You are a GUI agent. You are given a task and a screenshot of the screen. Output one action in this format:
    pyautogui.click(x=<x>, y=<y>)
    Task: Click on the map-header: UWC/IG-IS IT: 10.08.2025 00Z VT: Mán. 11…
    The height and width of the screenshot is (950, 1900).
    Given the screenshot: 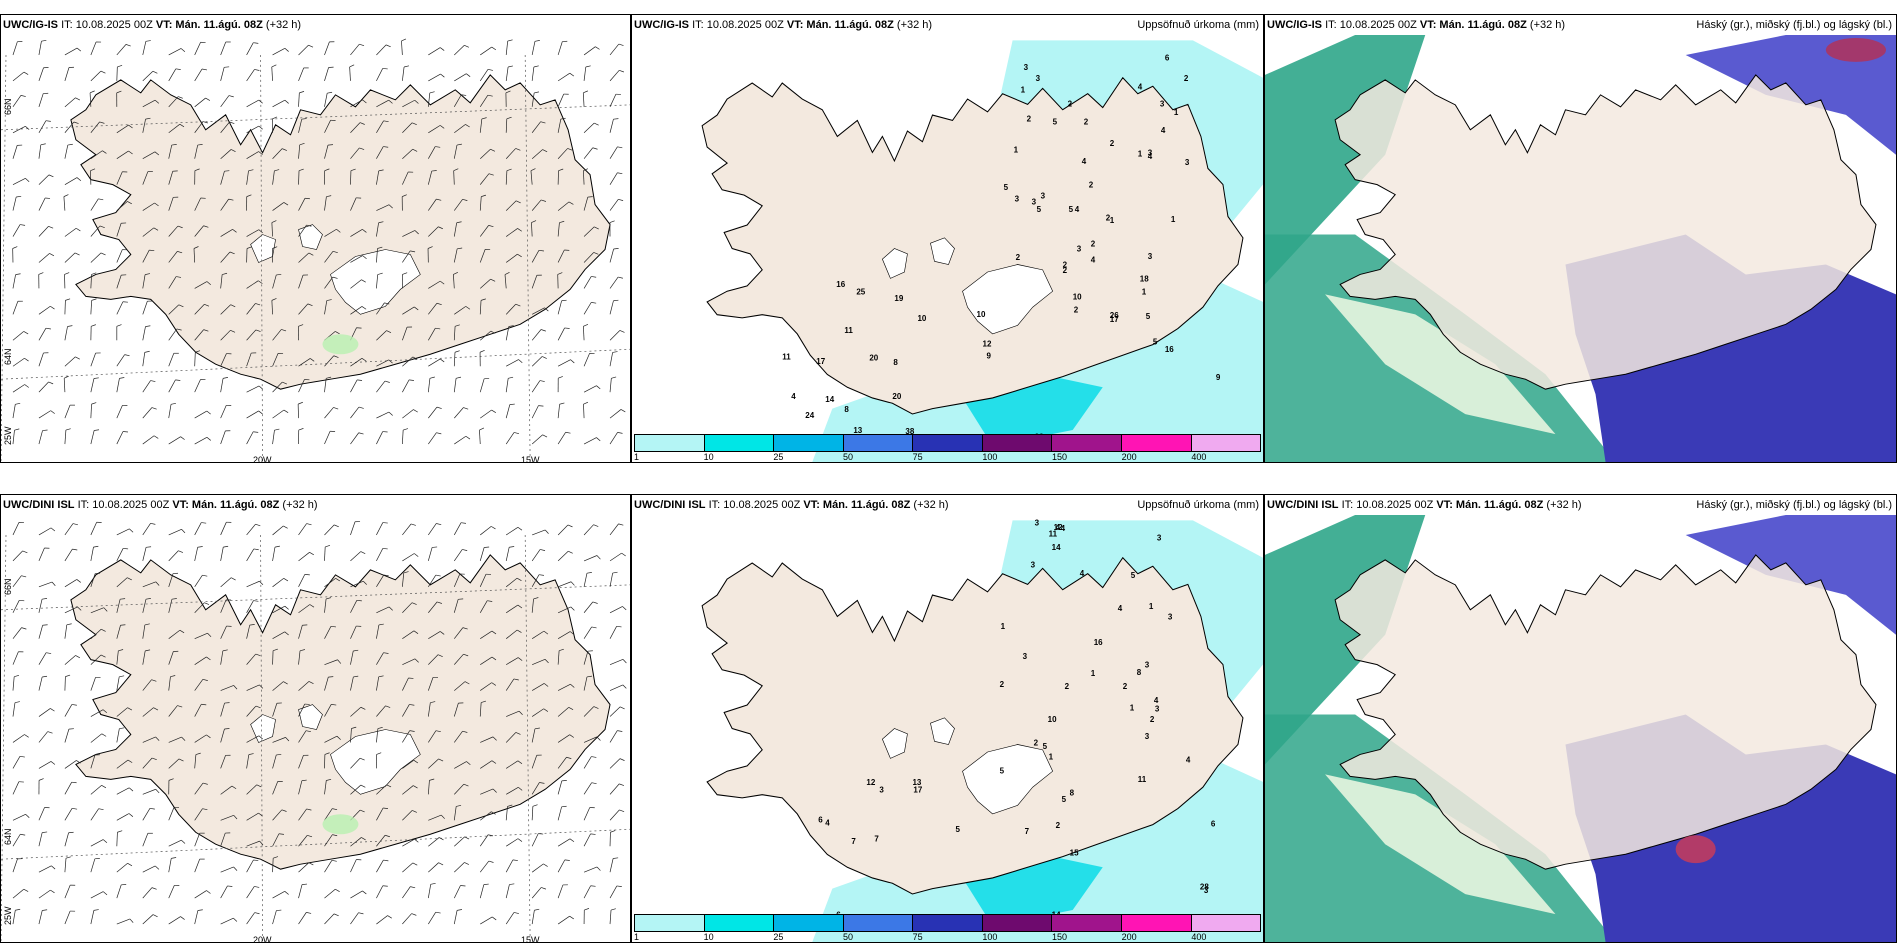 What is the action you would take?
    pyautogui.click(x=947, y=25)
    